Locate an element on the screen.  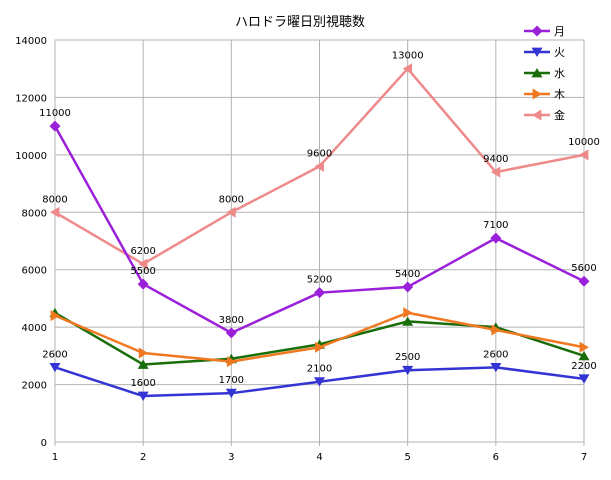
y-tick-label: 0 is located at coordinates (44, 443).